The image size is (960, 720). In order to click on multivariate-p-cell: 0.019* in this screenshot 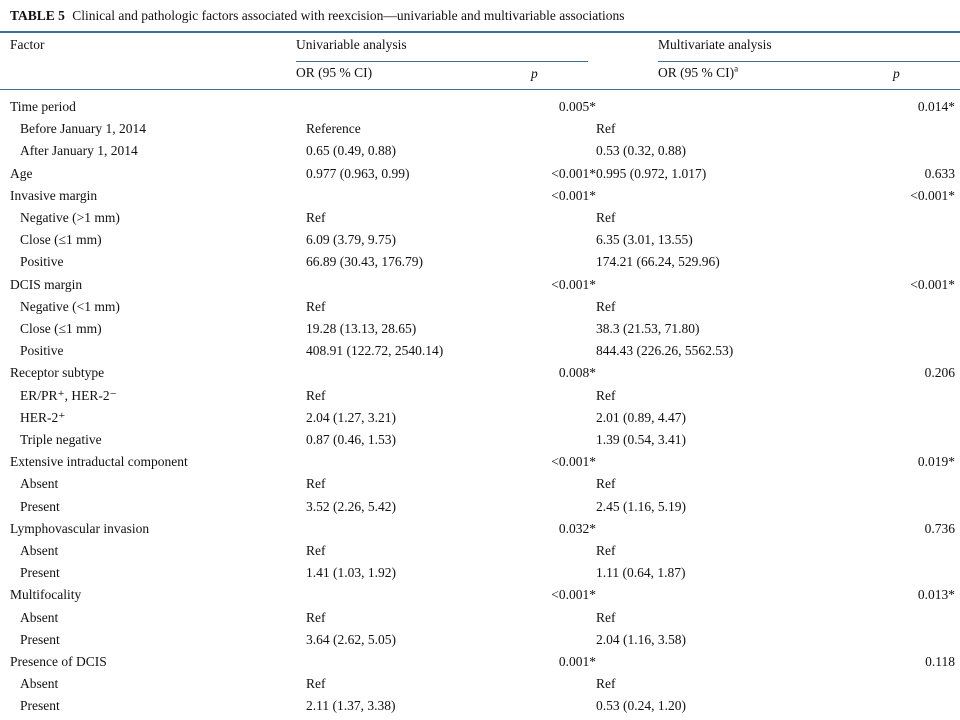, I will do `click(936, 462)`.